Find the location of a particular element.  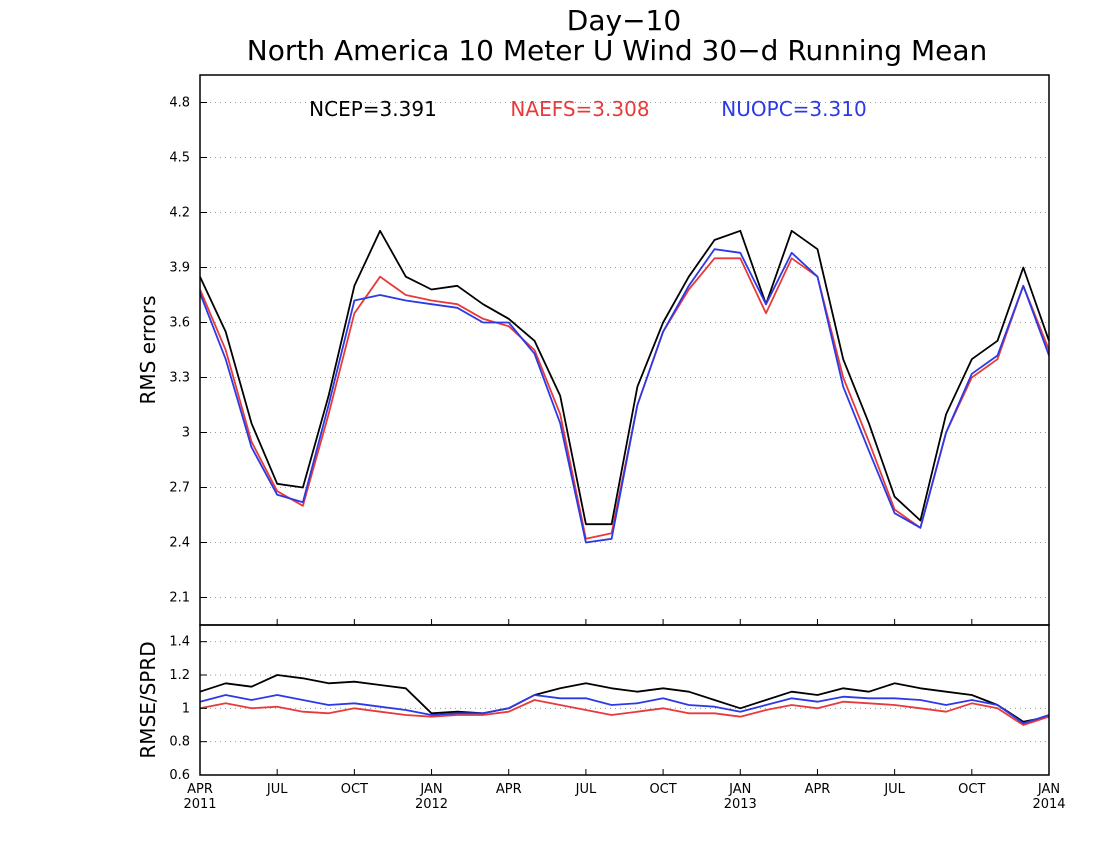

y-tick-label: 3.3 is located at coordinates (179, 378).